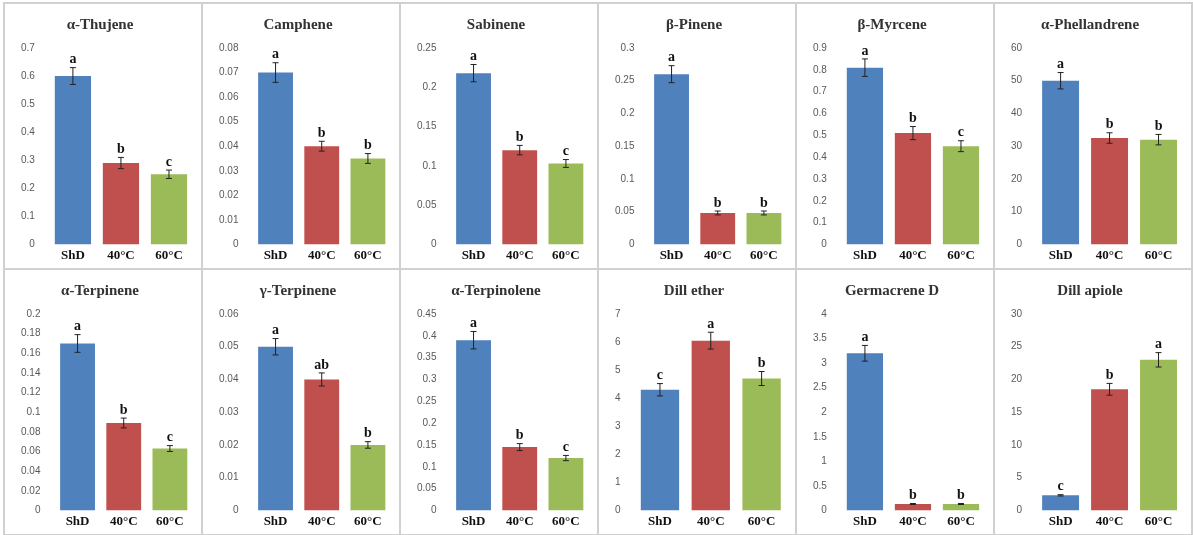  Describe the element at coordinates (1017, 313) in the screenshot. I see `y-tick-label: 30` at that location.